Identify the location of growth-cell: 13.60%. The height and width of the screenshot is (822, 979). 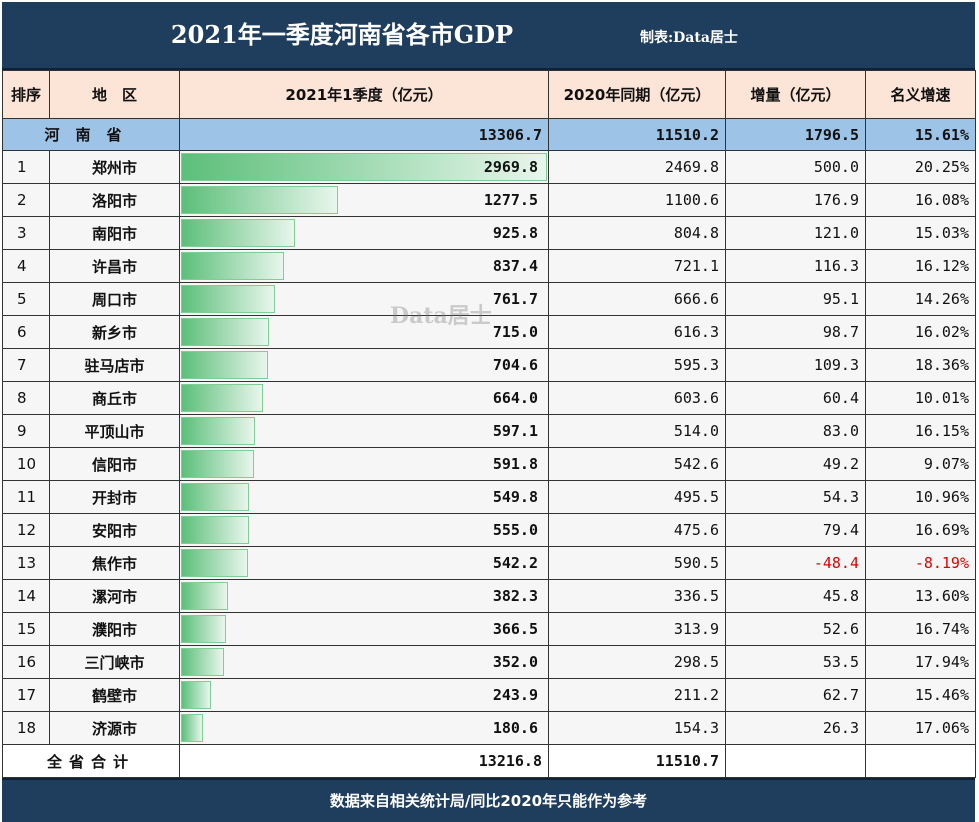
(920, 596).